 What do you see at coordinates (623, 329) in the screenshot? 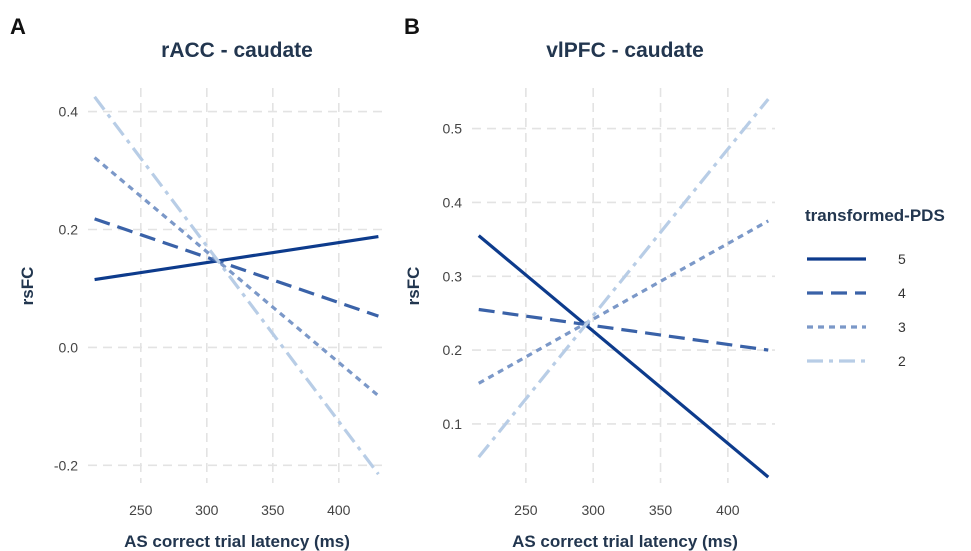
I see `panel-b-series-4-line` at bounding box center [623, 329].